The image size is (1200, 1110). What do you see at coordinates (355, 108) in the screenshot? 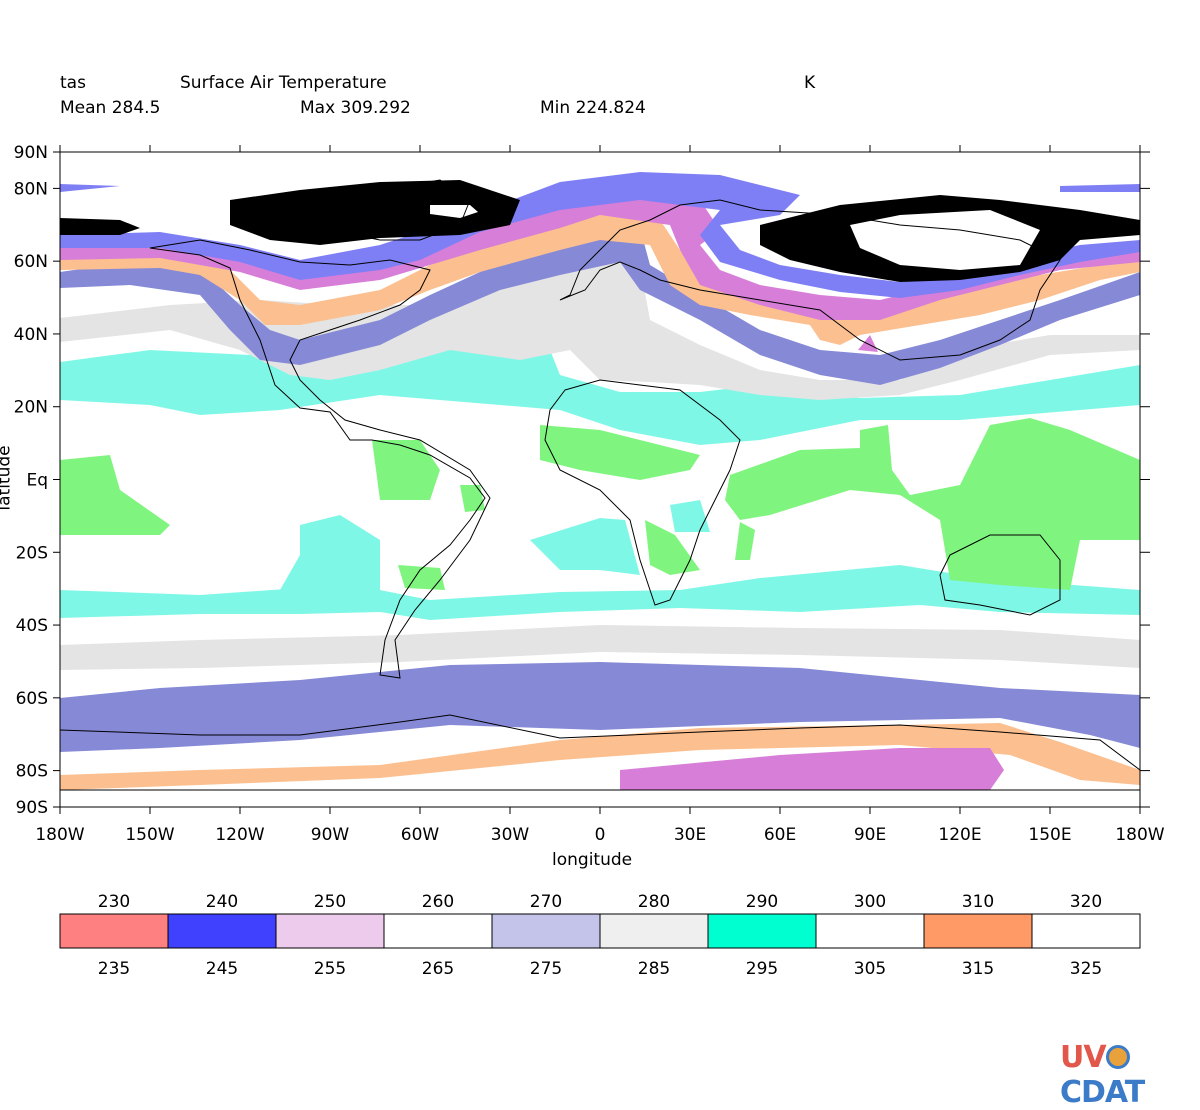
I see `max-value: Max 309.292` at bounding box center [355, 108].